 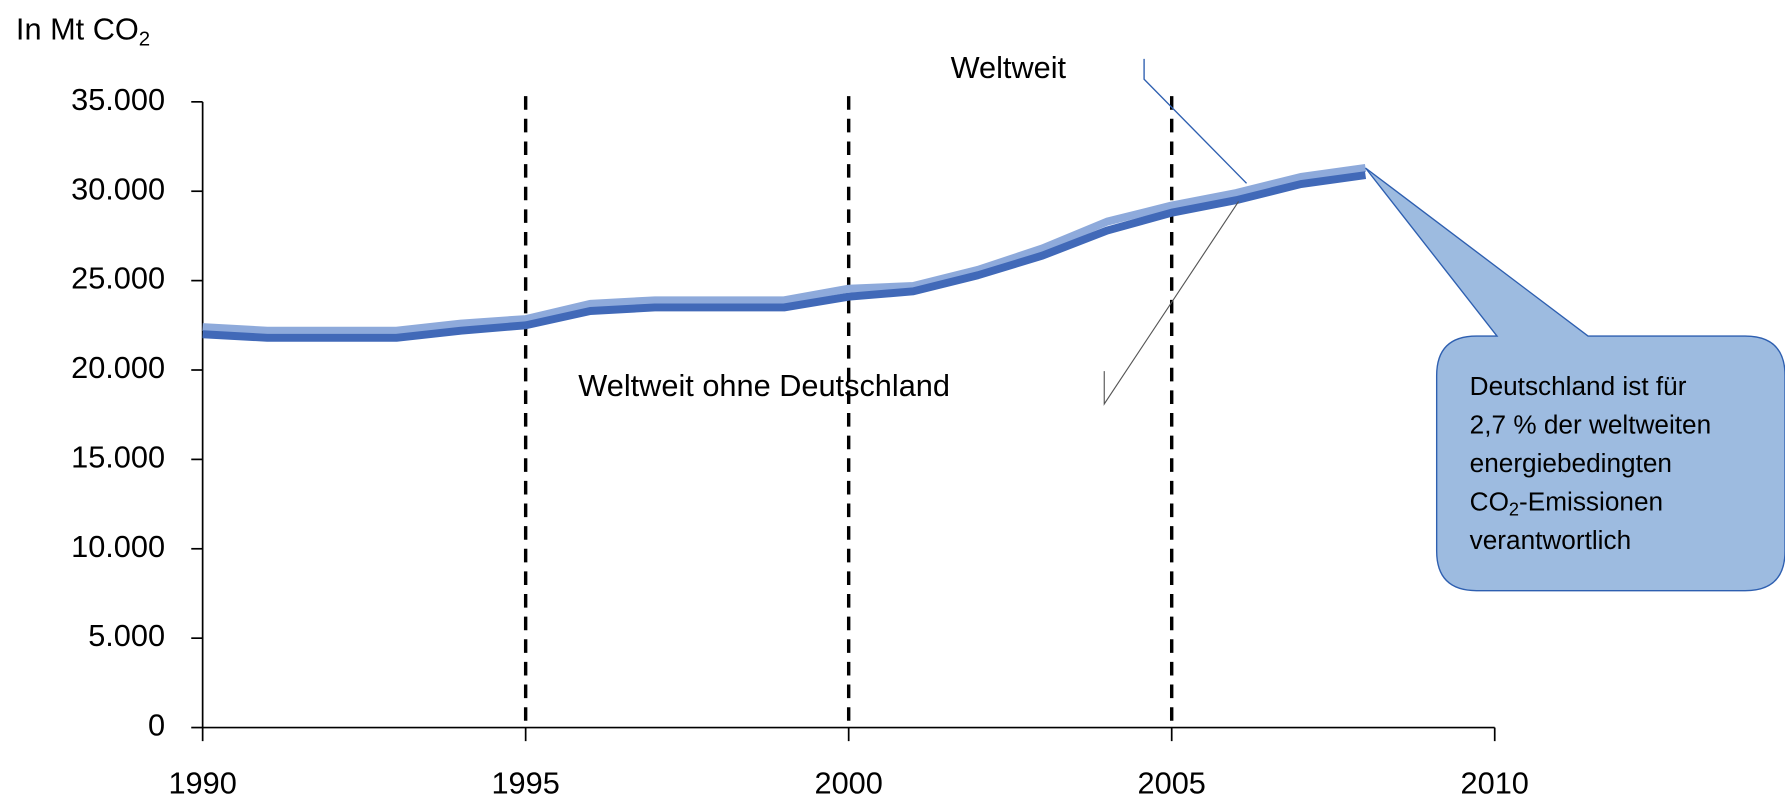 I want to click on callout-text: verantwortlich, so click(x=1550, y=540).